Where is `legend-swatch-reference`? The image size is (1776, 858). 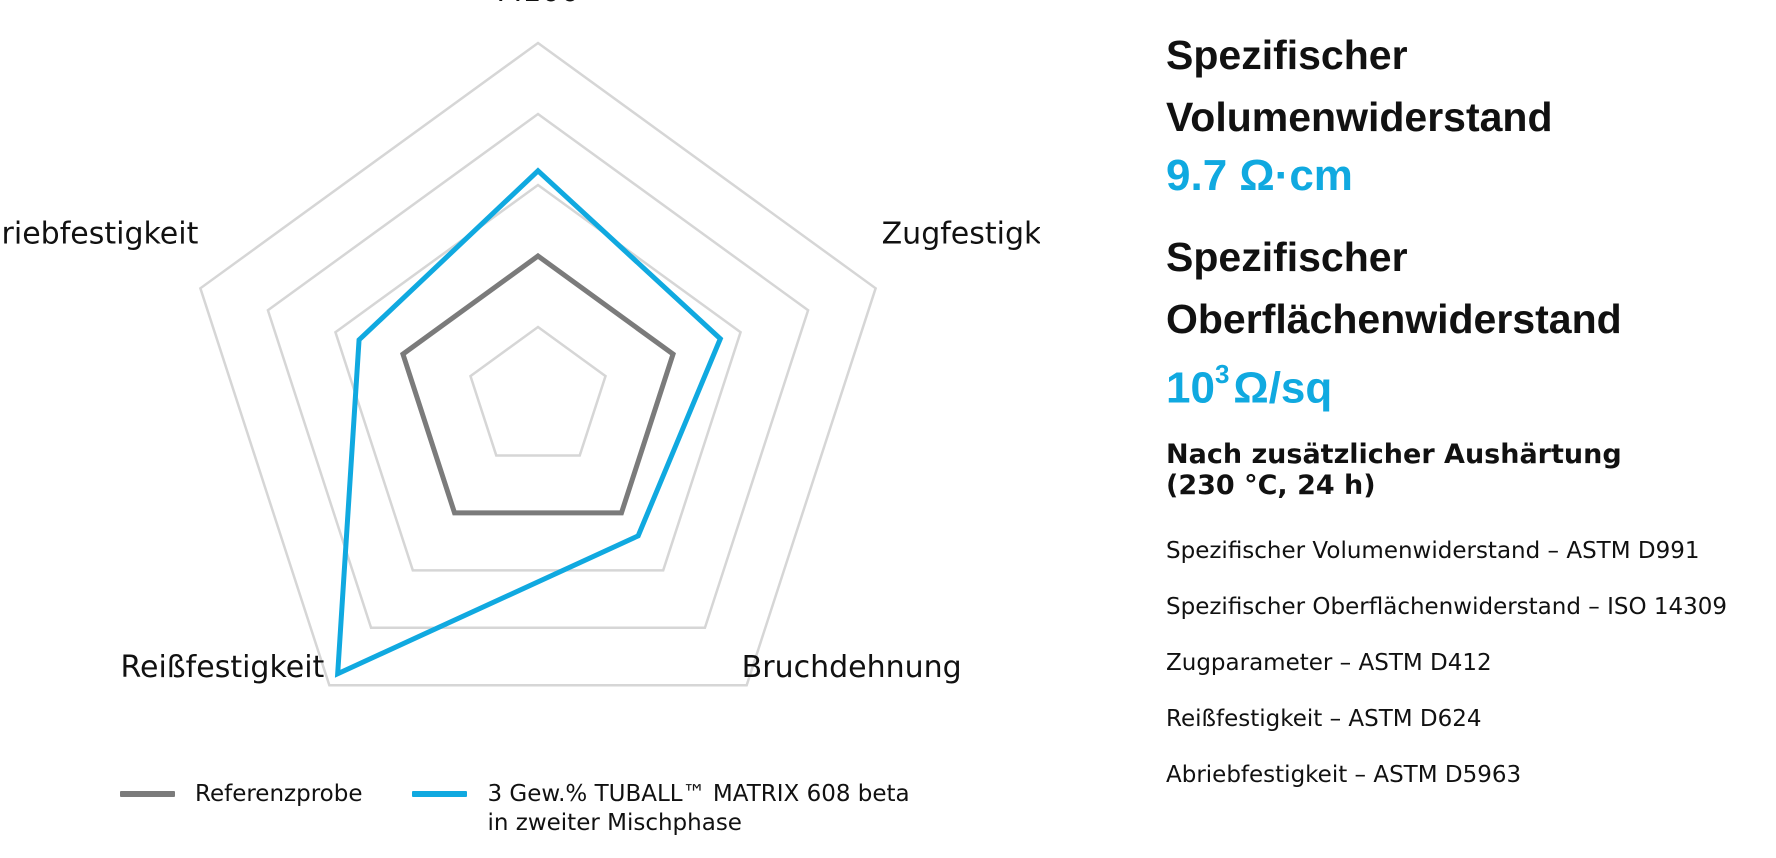 legend-swatch-reference is located at coordinates (147, 794).